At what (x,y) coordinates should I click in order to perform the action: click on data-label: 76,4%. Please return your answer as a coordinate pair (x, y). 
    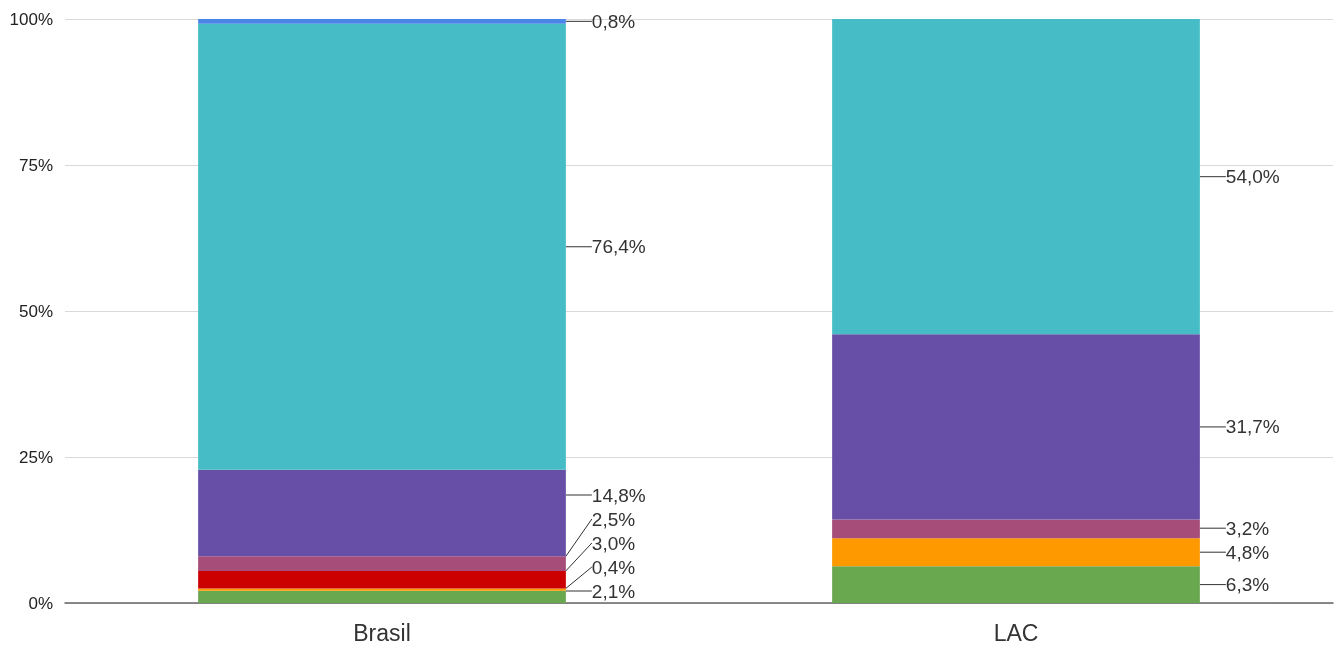
    Looking at the image, I should click on (618, 247).